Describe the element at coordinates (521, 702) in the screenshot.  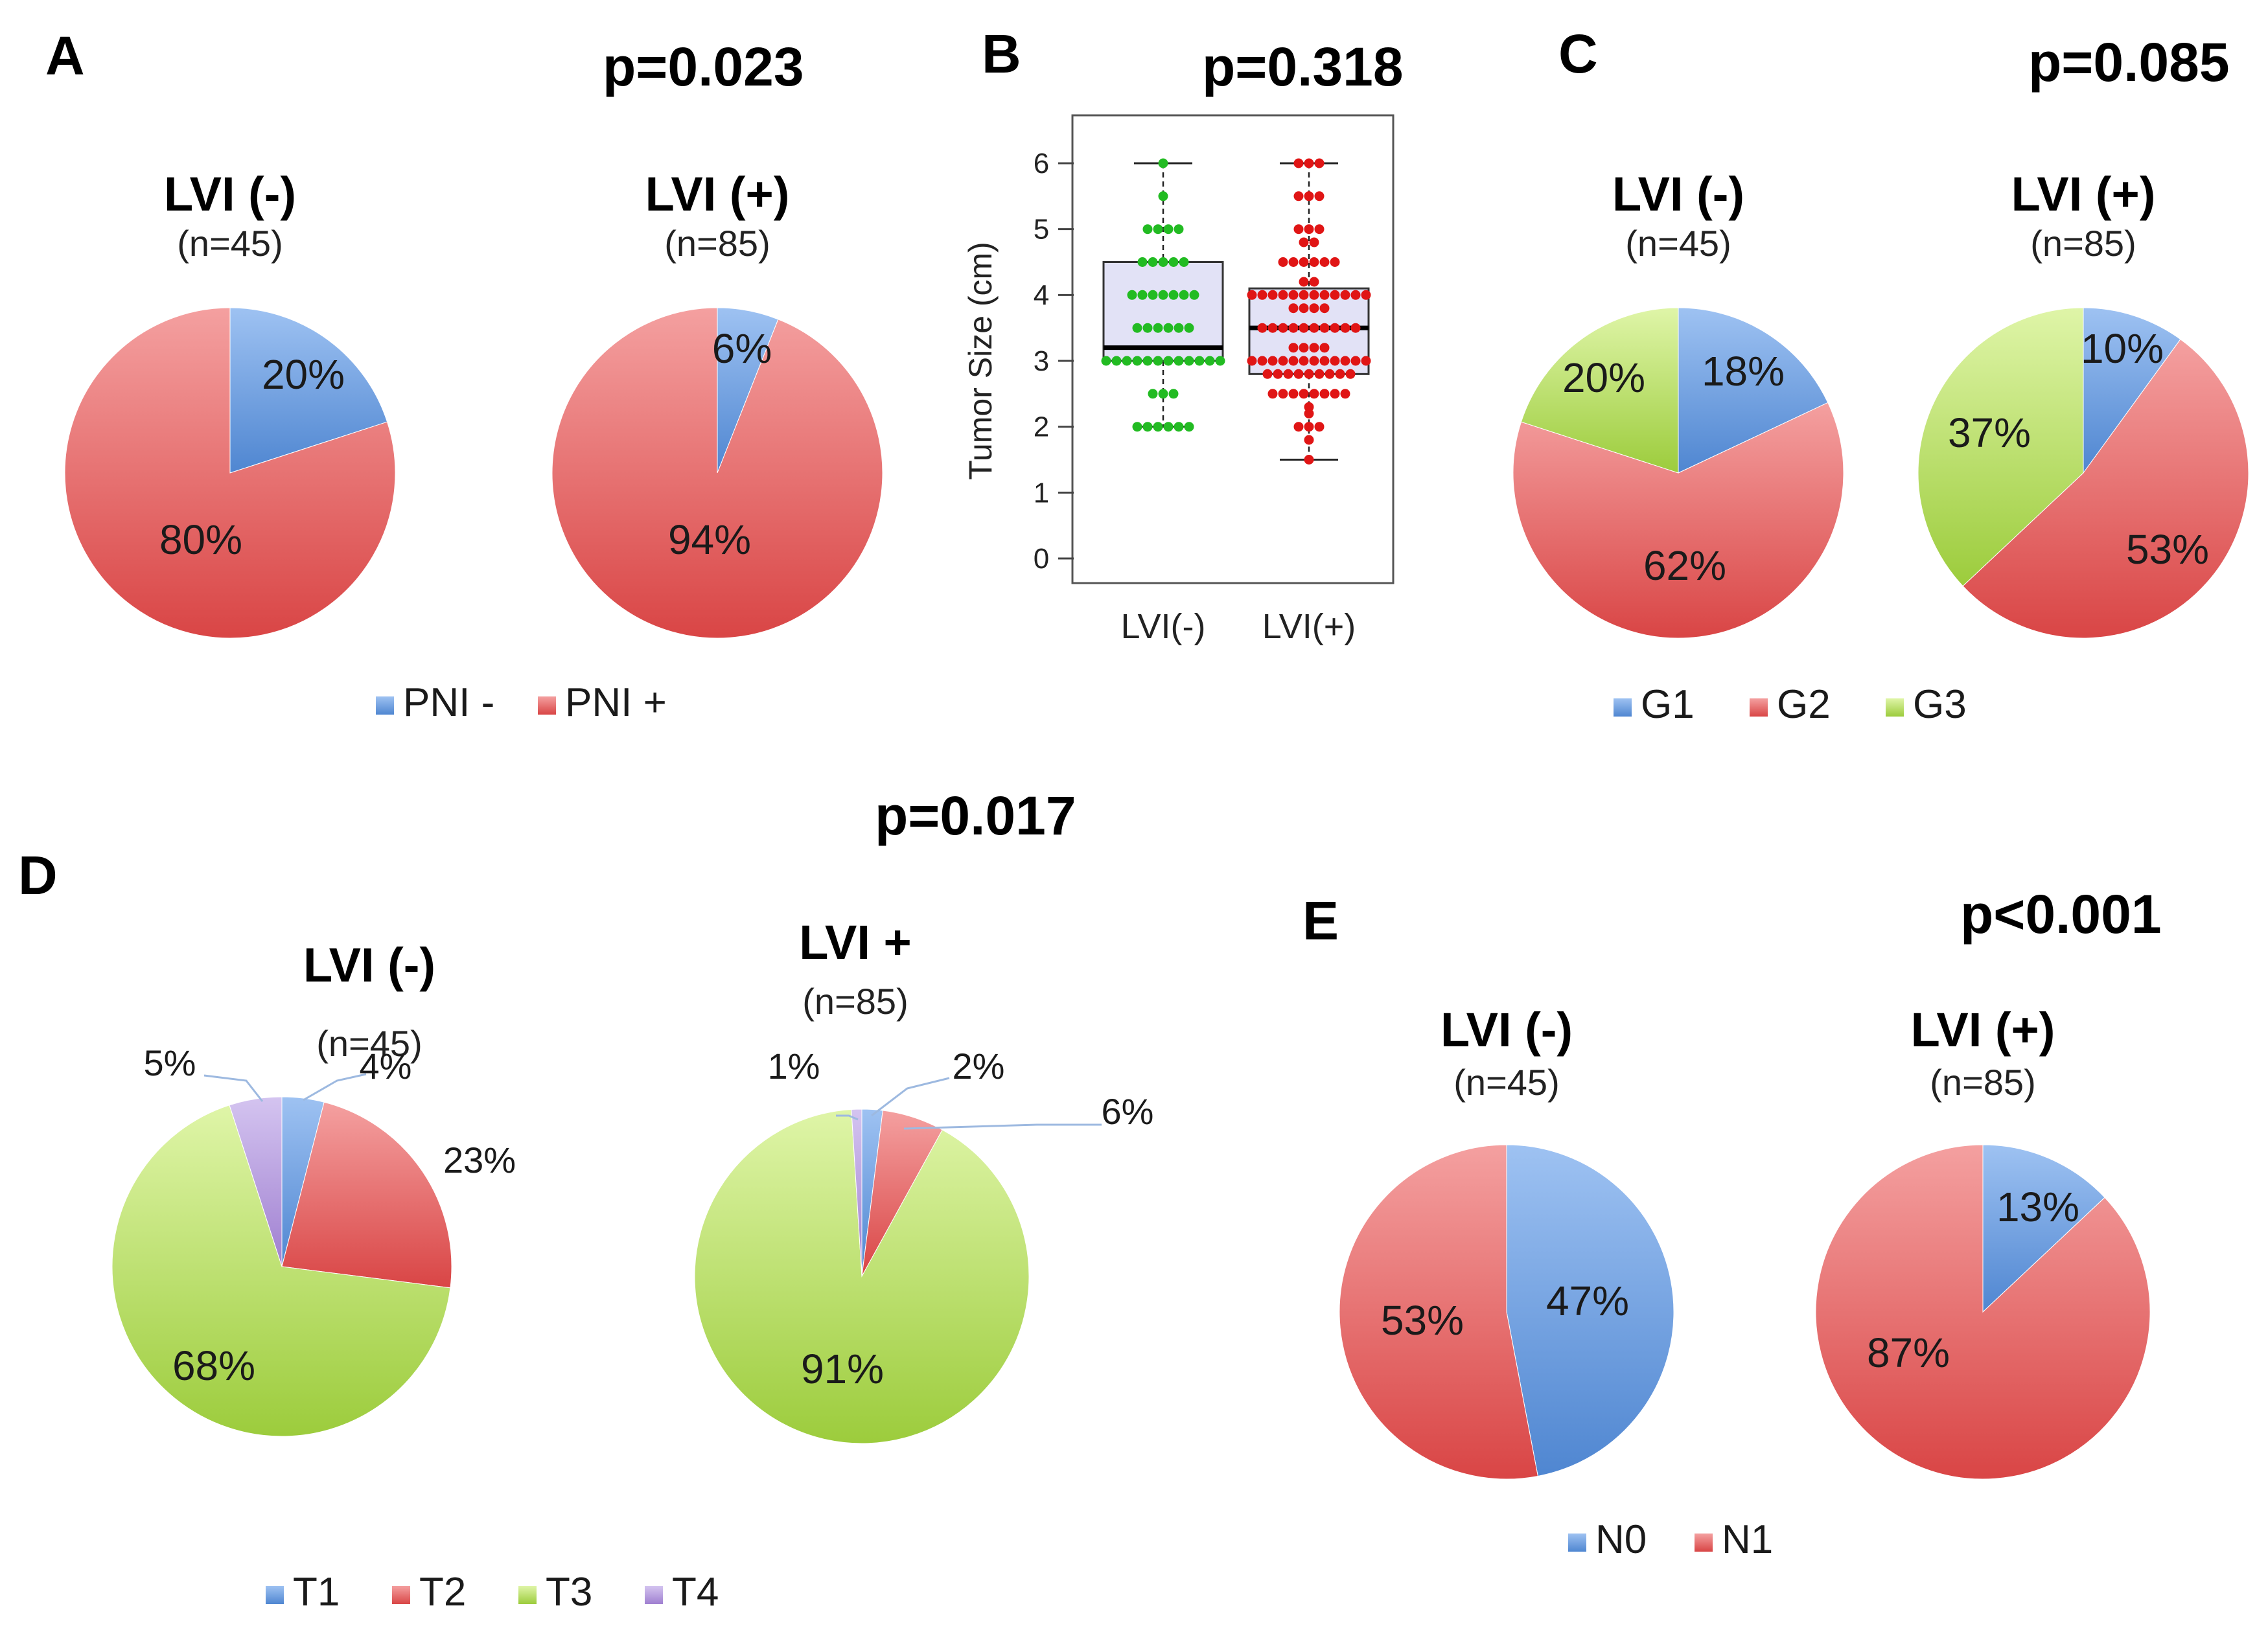
I see `legend-a: PNI - PNI +` at that location.